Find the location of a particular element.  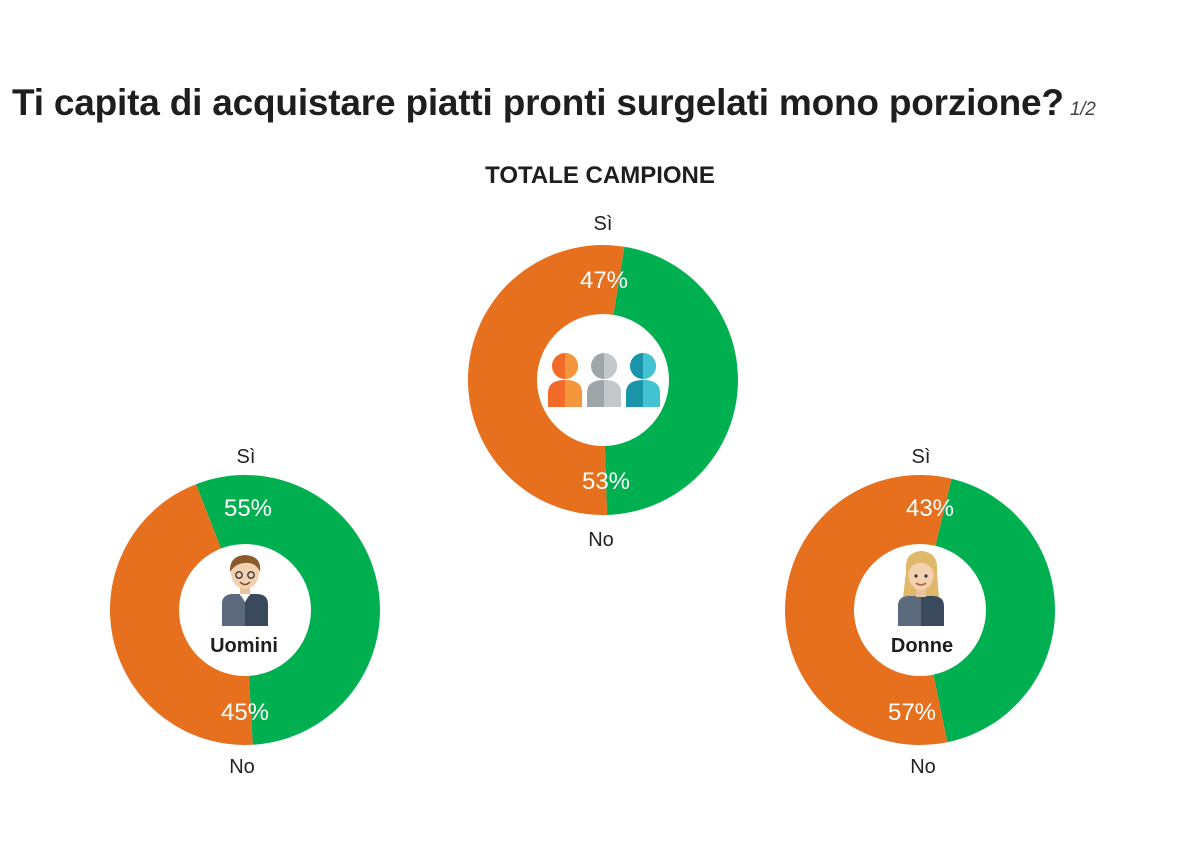

slice-total-yes is located at coordinates (670, 380).